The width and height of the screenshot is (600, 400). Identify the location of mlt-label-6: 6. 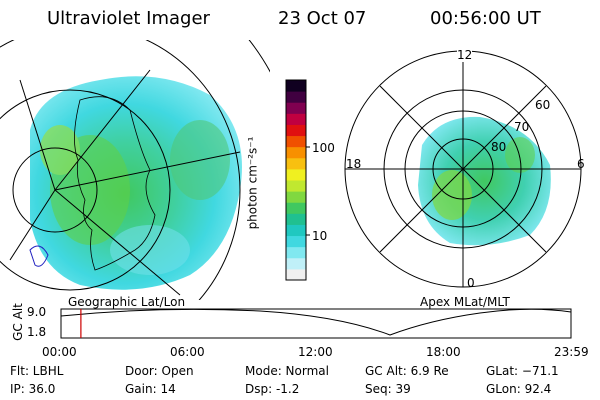
(581, 164).